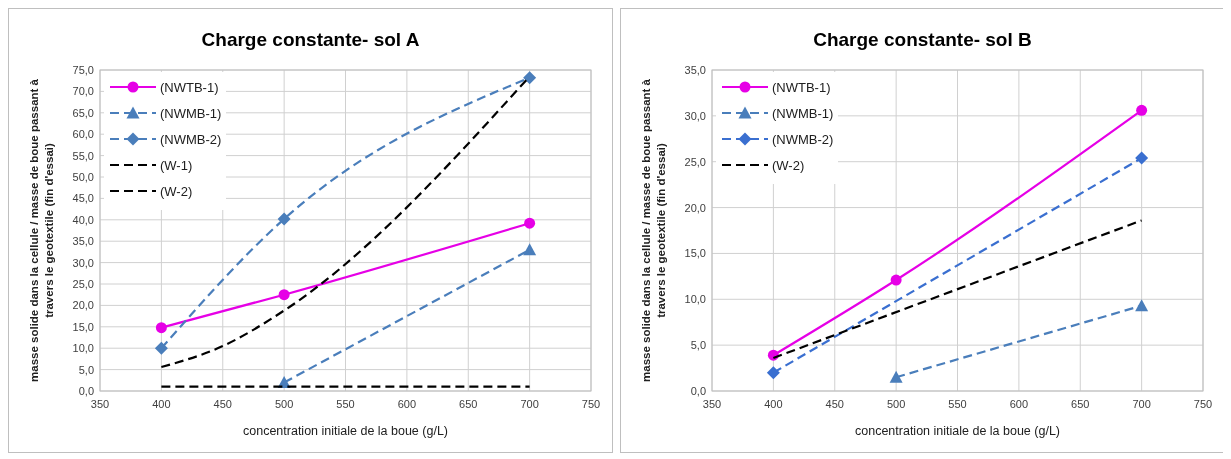 The height and width of the screenshot is (459, 1231). What do you see at coordinates (83, 70) in the screenshot?
I see `y-tick-label: 75,0` at bounding box center [83, 70].